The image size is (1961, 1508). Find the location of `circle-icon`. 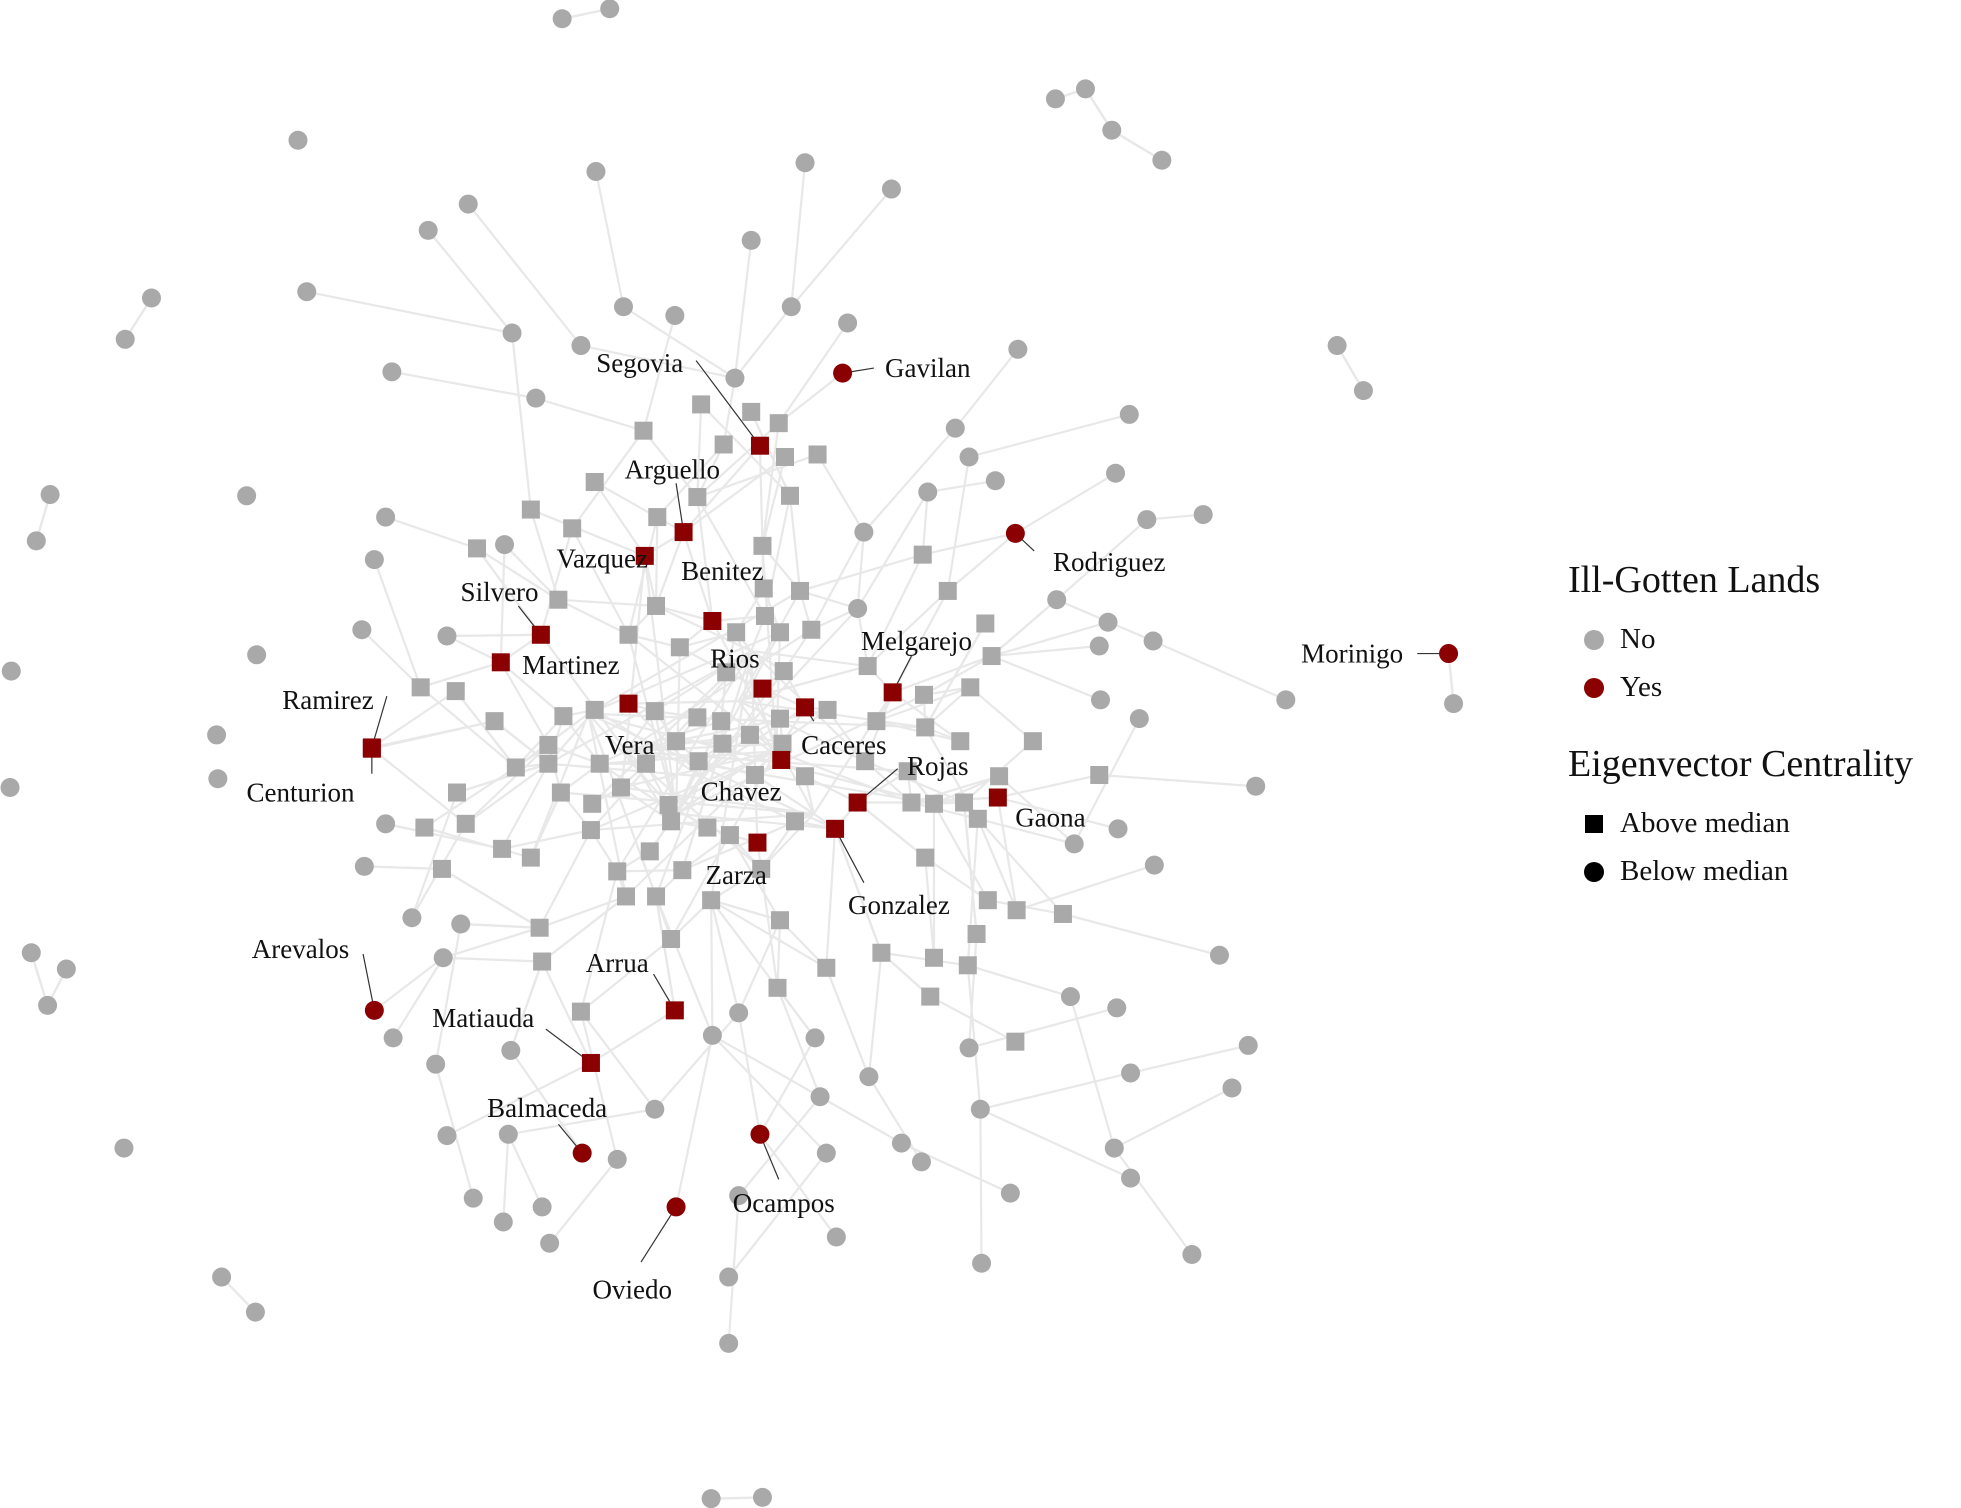

circle-icon is located at coordinates (1594, 871).